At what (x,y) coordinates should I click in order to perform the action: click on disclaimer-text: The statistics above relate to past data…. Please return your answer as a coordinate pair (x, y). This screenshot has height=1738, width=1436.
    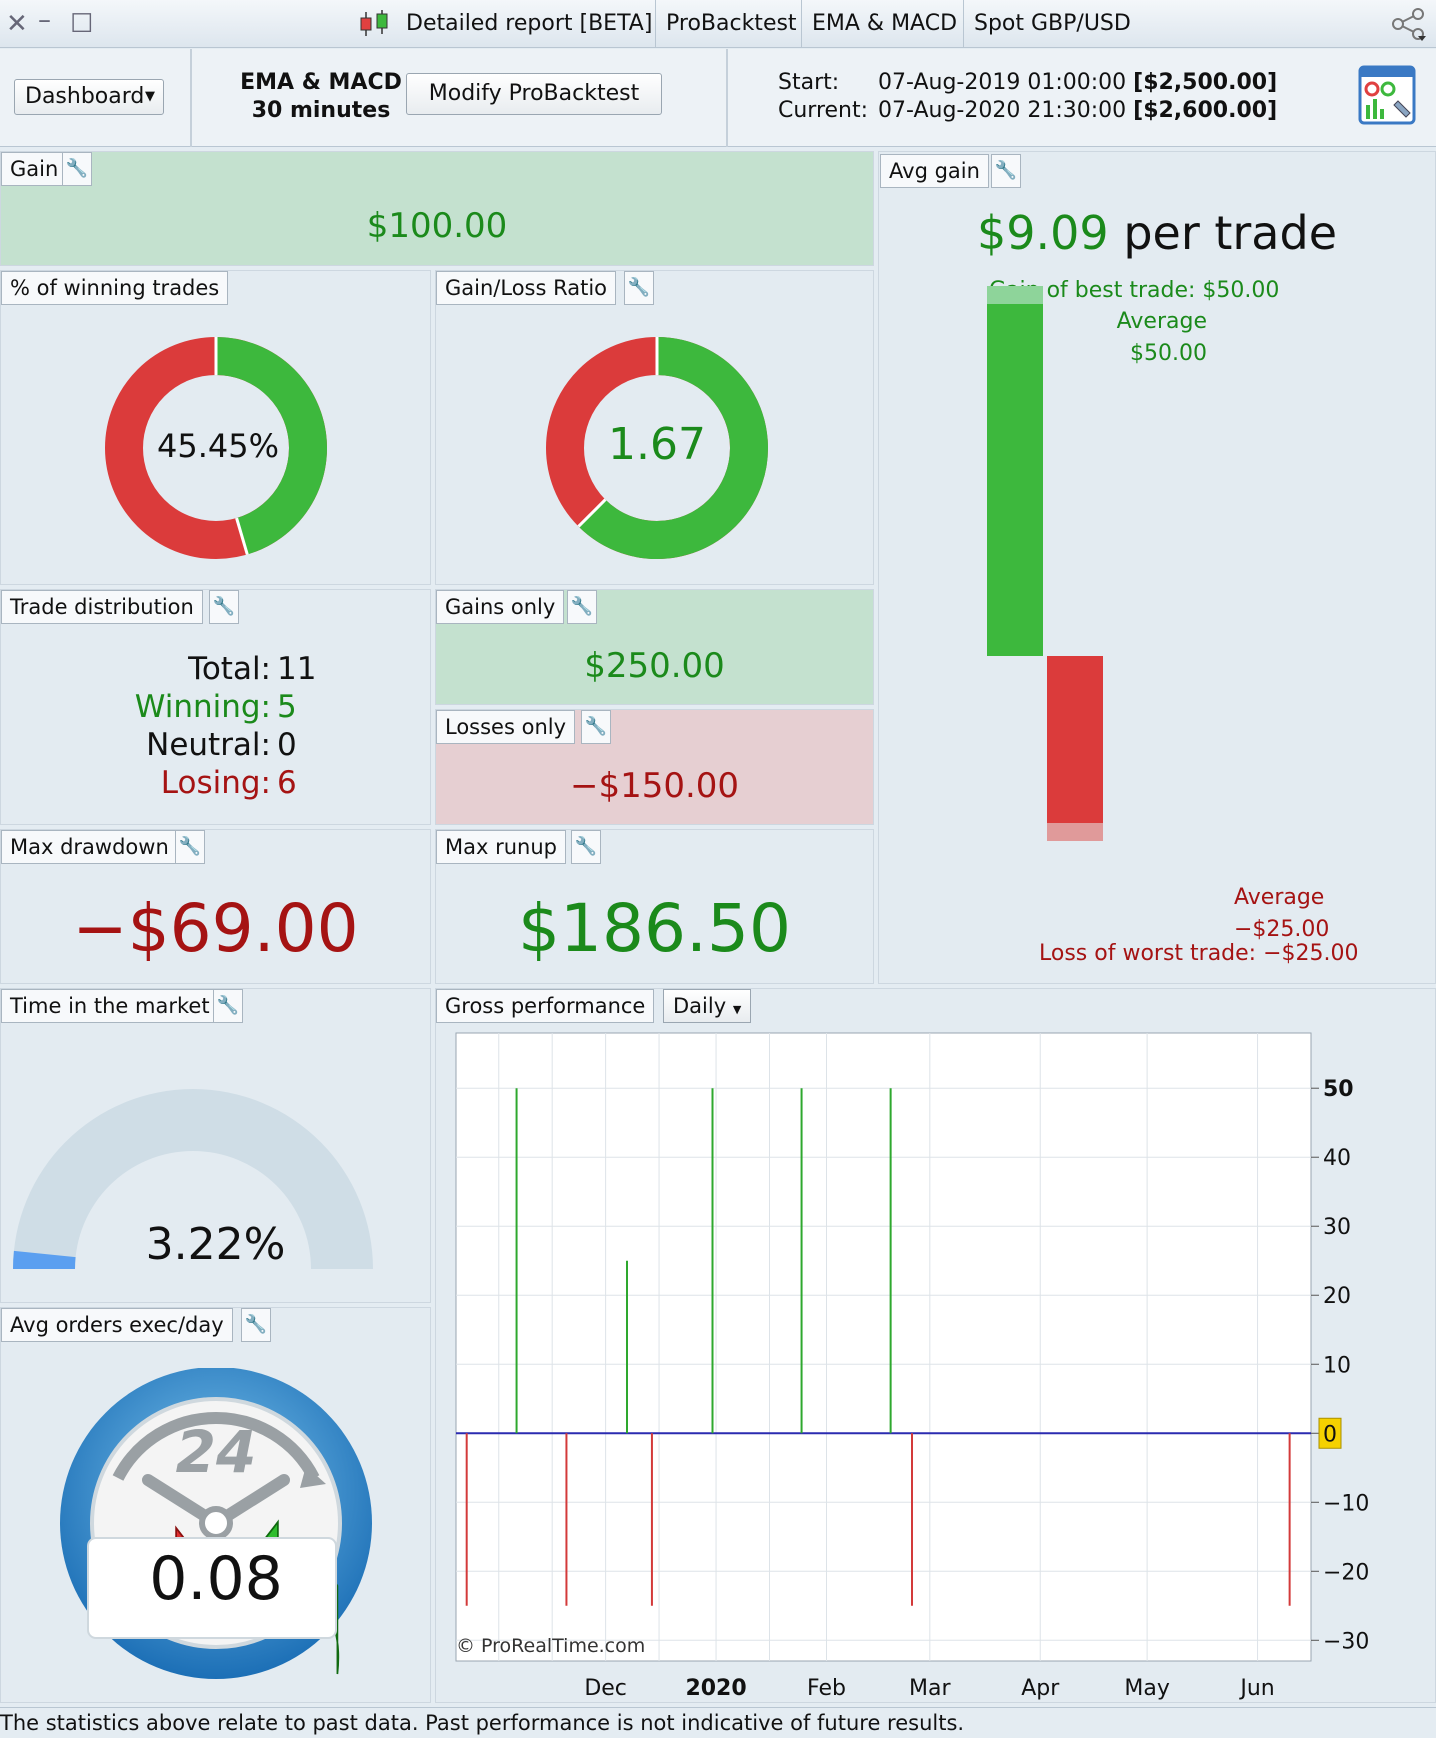
    Looking at the image, I should click on (718, 1722).